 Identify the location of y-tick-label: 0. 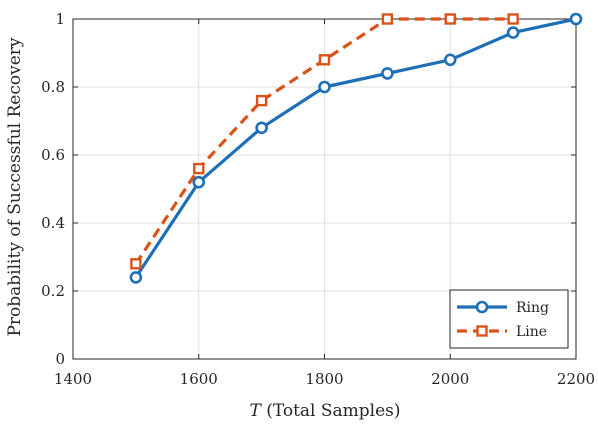
(60, 359).